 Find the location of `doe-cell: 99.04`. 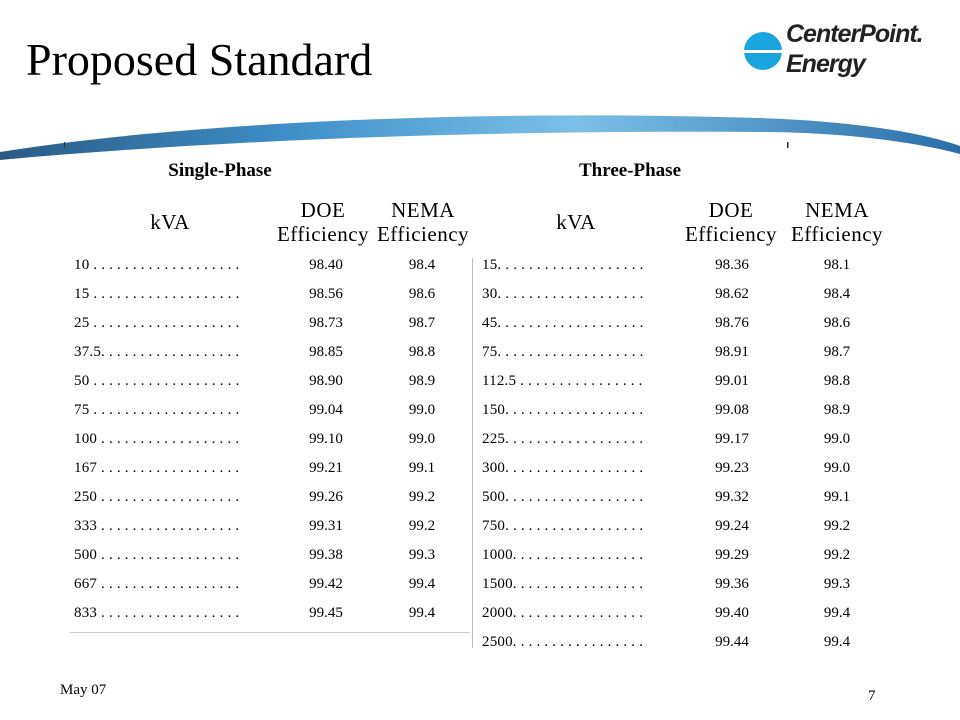

doe-cell: 99.04 is located at coordinates (326, 410).